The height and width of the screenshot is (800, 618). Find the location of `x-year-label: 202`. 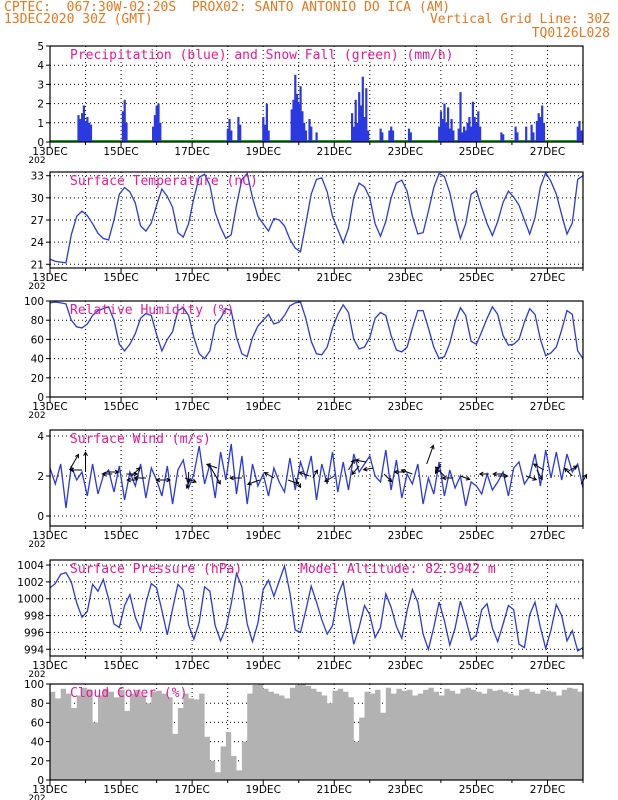

x-year-label: 202 is located at coordinates (36, 545).